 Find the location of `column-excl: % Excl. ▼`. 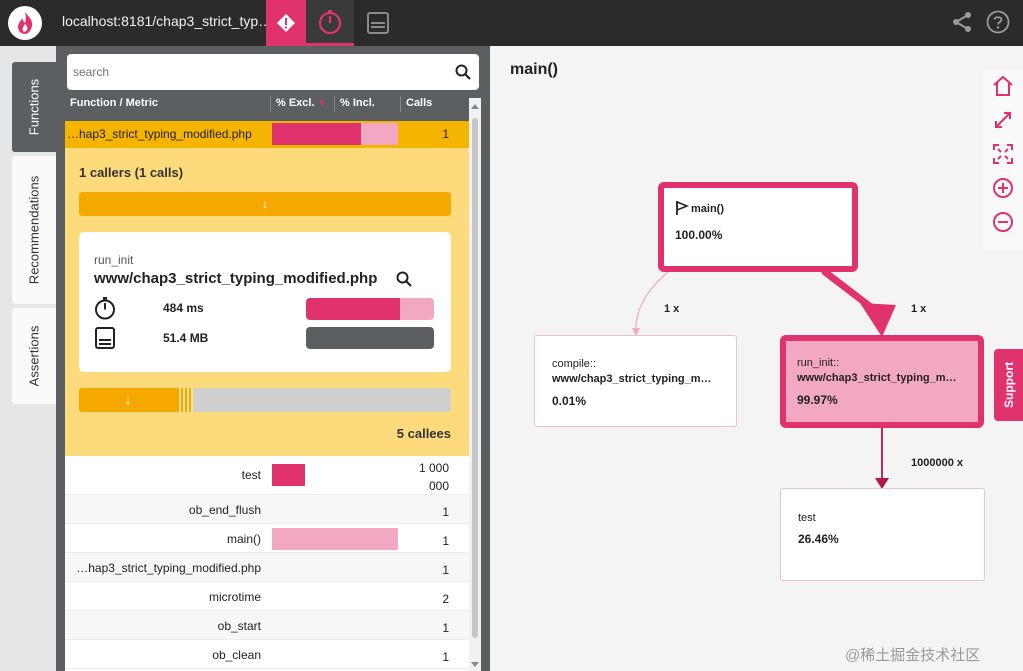

column-excl: % Excl. ▼ is located at coordinates (301, 103).